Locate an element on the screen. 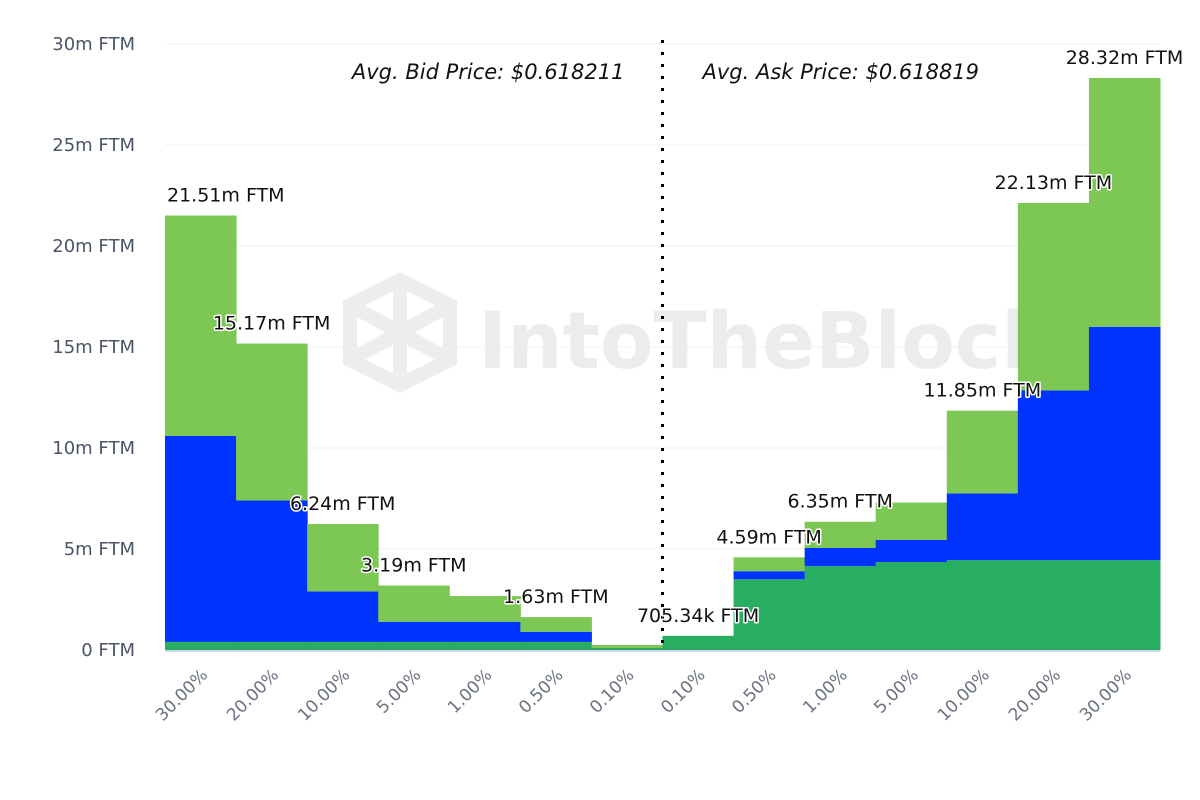 The width and height of the screenshot is (1200, 800). bar-segment-2000-bid-layer2 is located at coordinates (272, 422).